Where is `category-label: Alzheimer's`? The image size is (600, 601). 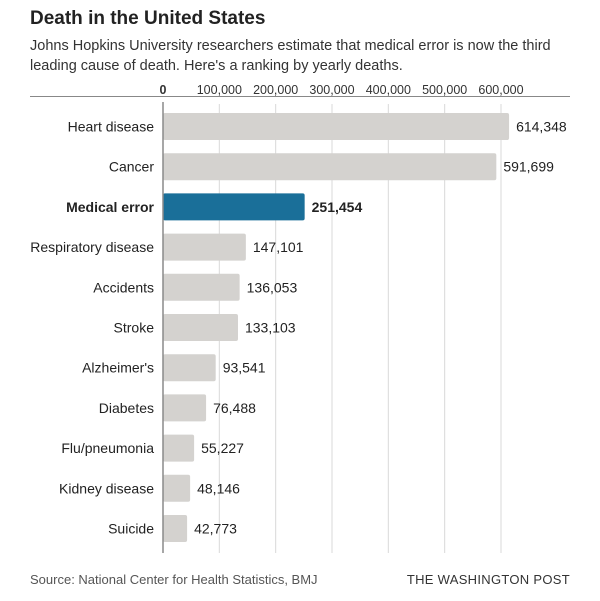
category-label: Alzheimer's is located at coordinates (118, 368).